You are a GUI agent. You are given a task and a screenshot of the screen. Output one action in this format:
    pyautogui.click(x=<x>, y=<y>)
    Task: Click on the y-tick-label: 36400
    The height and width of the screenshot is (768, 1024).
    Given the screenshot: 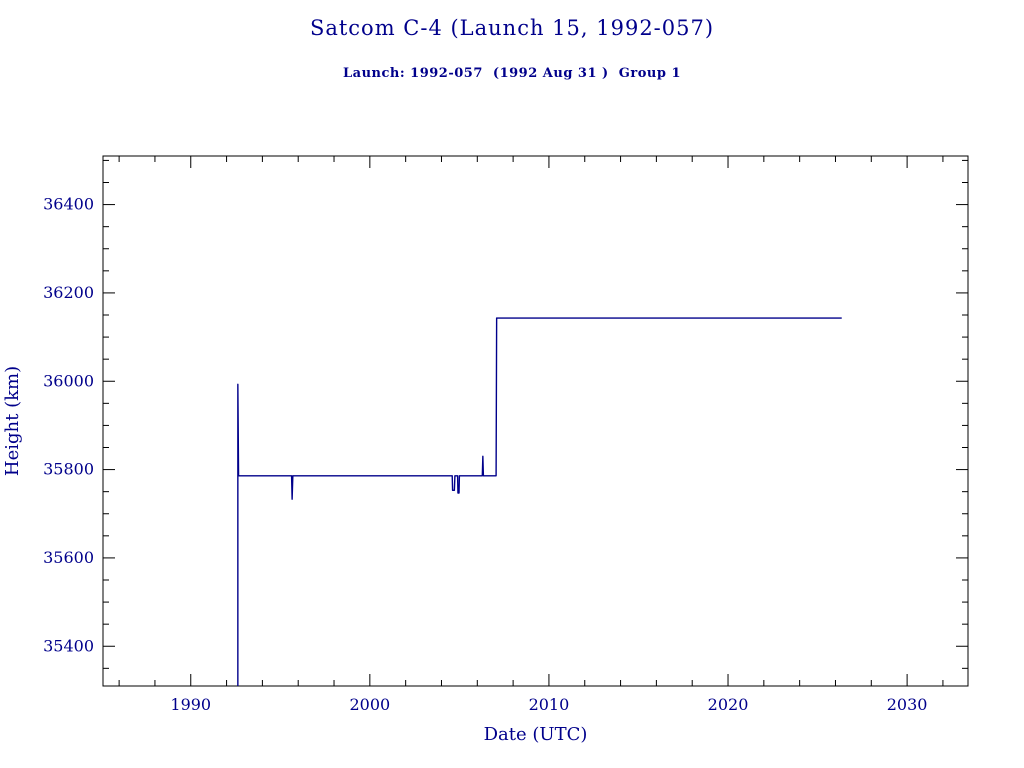 What is the action you would take?
    pyautogui.click(x=68, y=204)
    